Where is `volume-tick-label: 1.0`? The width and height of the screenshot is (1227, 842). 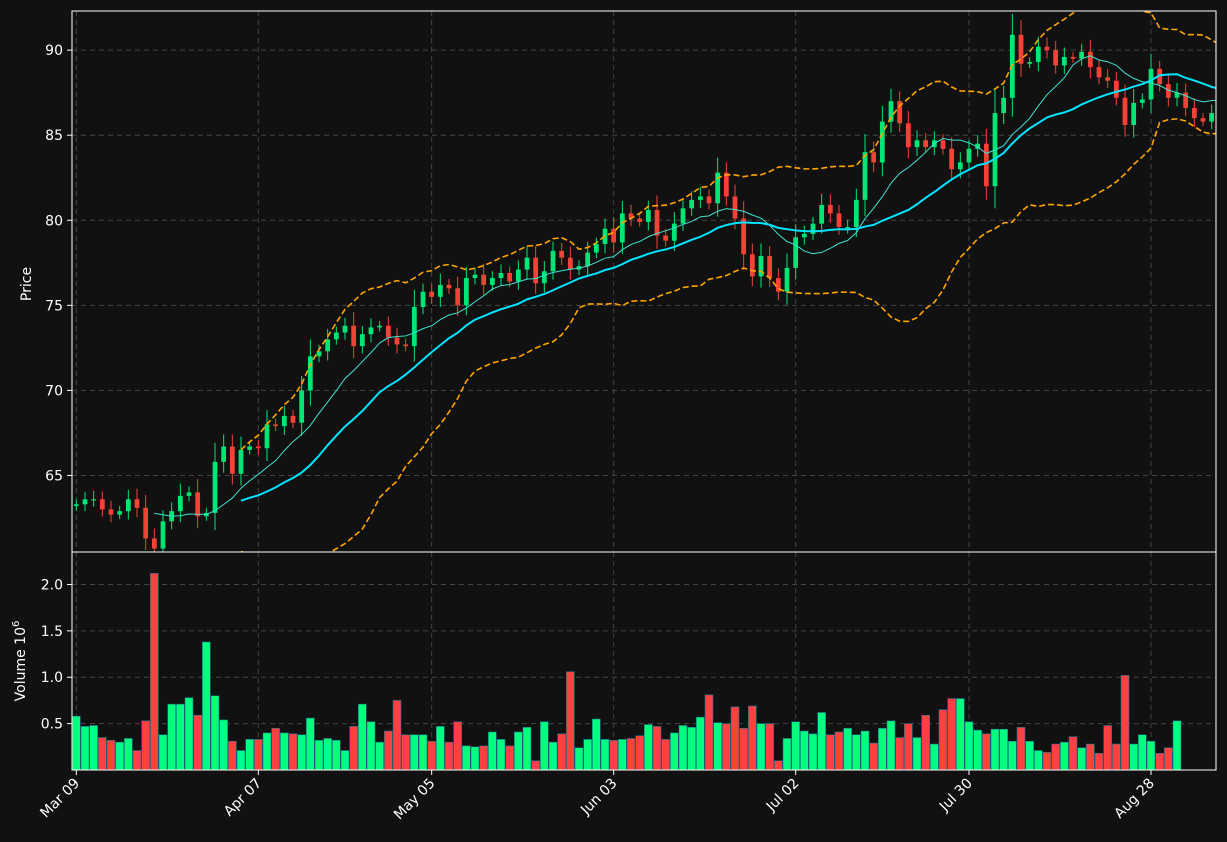 volume-tick-label: 1.0 is located at coordinates (52, 678).